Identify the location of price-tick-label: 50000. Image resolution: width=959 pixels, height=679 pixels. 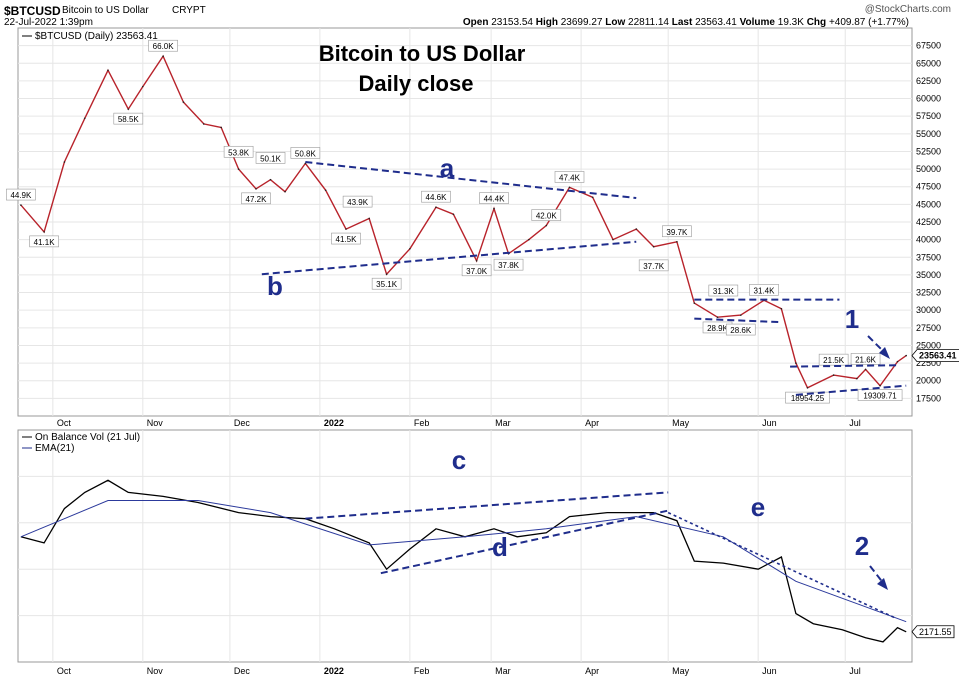
(928, 169).